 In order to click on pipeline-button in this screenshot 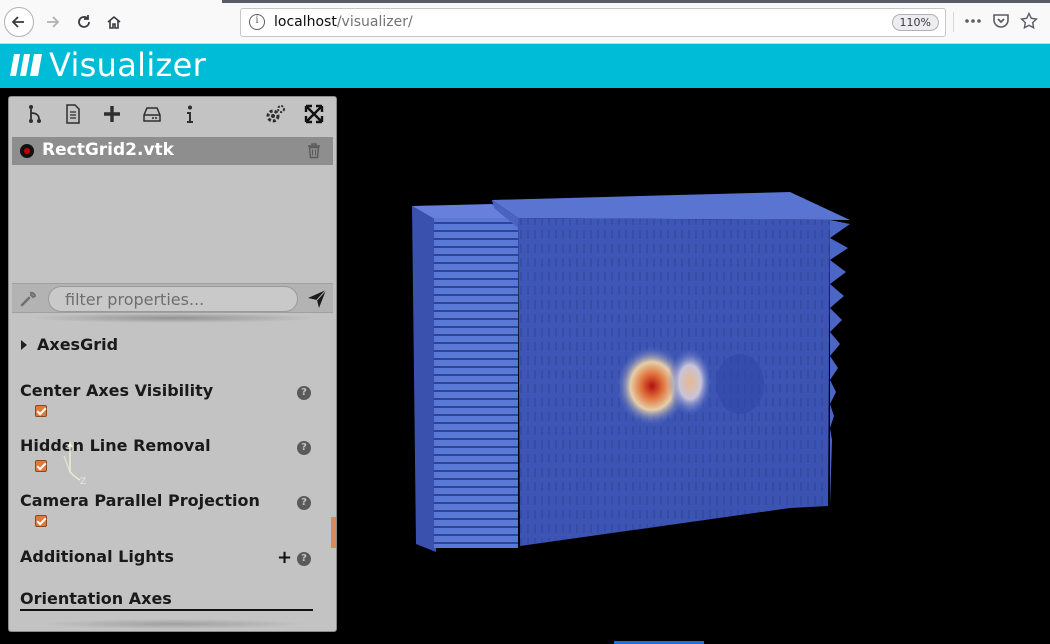, I will do `click(34, 114)`.